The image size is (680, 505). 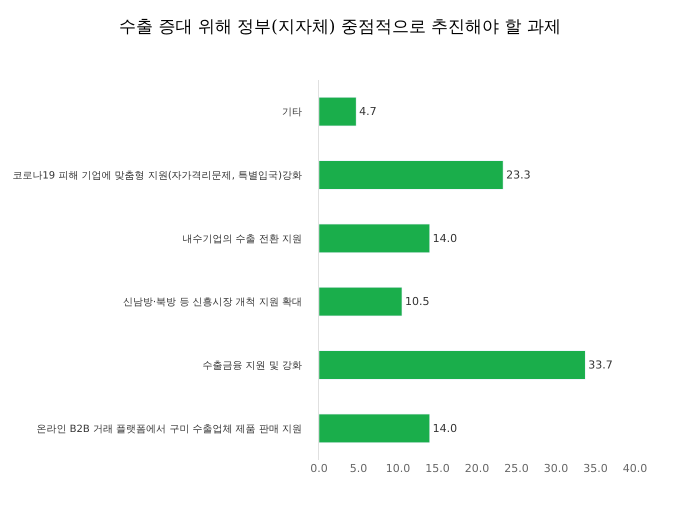 What do you see at coordinates (212, 302) in the screenshot?
I see `y-tick-label: 신남방·북방 등 신흥시장 개척 지원 확대` at bounding box center [212, 302].